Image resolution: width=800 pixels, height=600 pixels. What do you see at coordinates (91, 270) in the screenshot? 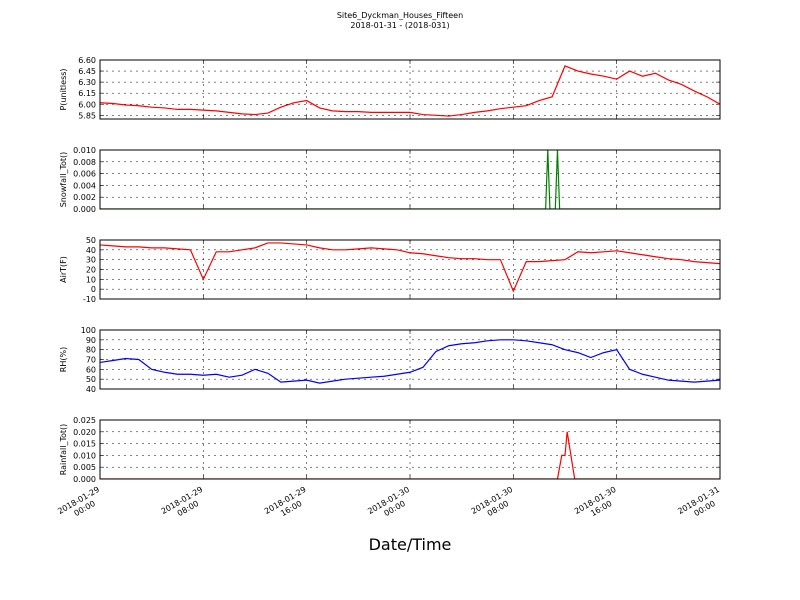
I see `y-tick-label: 20` at bounding box center [91, 270].